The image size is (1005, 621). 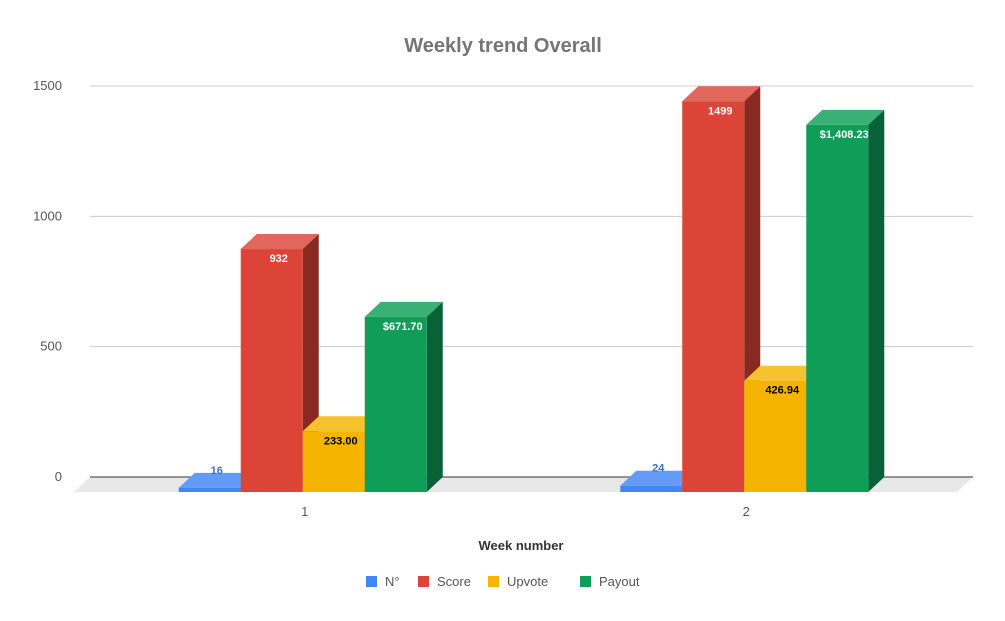 I want to click on data-label: $671.70, so click(x=403, y=327).